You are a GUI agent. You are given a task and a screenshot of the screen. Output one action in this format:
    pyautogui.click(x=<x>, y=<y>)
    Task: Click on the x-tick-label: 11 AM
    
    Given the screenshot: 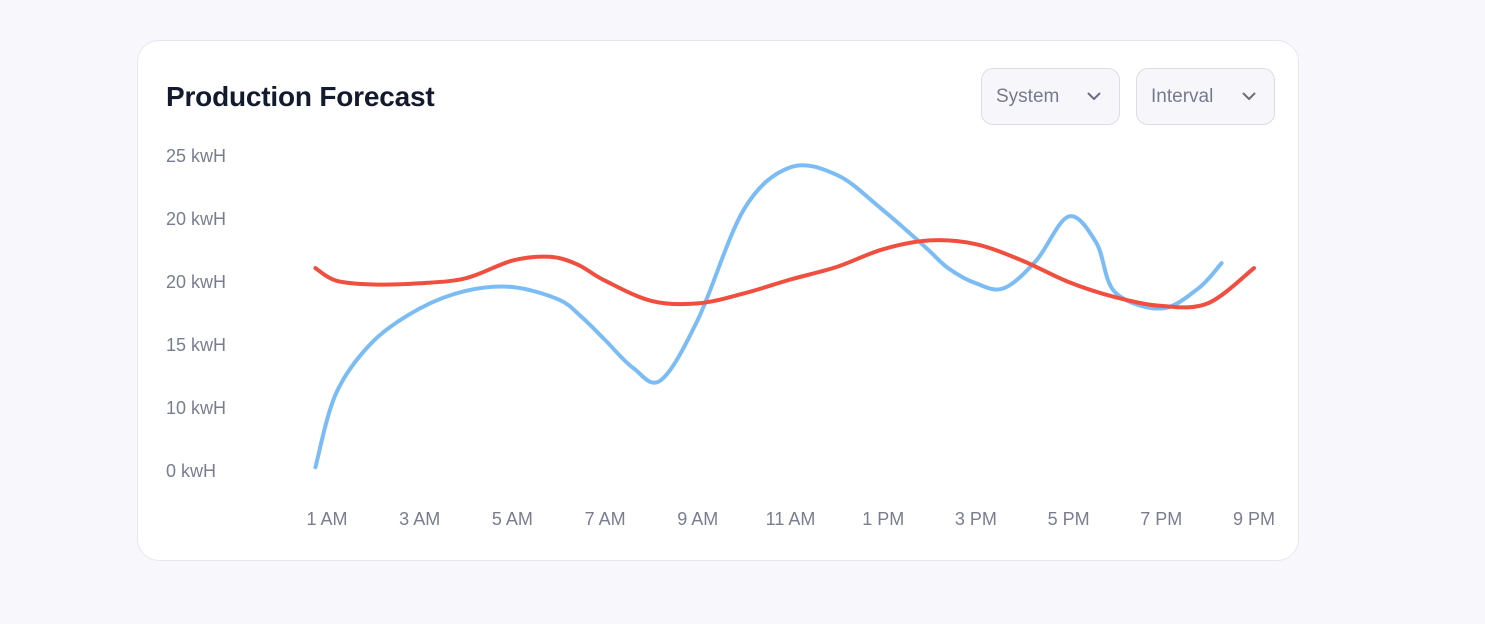 What is the action you would take?
    pyautogui.click(x=791, y=519)
    